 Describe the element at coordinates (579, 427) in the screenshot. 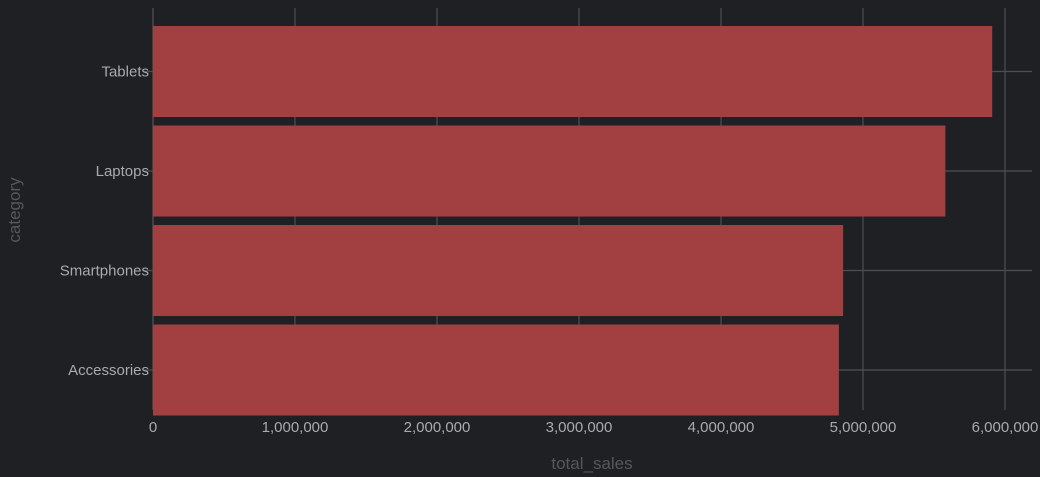

I see `x-tick-label: 3,000,000` at that location.